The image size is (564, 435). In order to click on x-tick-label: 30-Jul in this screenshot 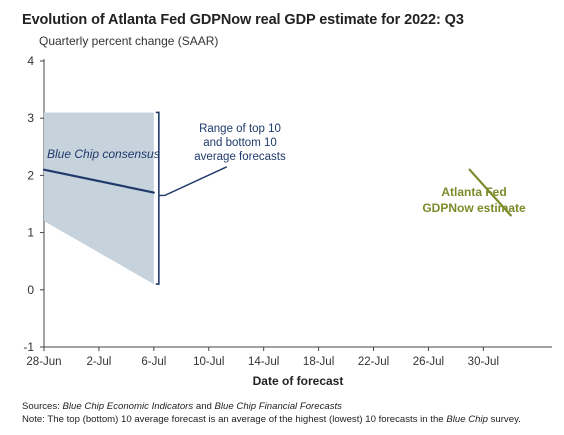, I will do `click(483, 362)`.